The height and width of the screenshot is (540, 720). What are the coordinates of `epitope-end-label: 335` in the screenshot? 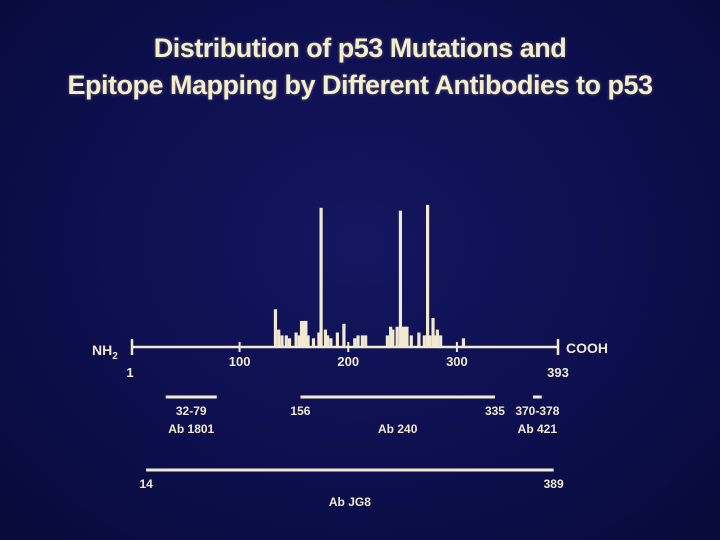 It's located at (495, 411).